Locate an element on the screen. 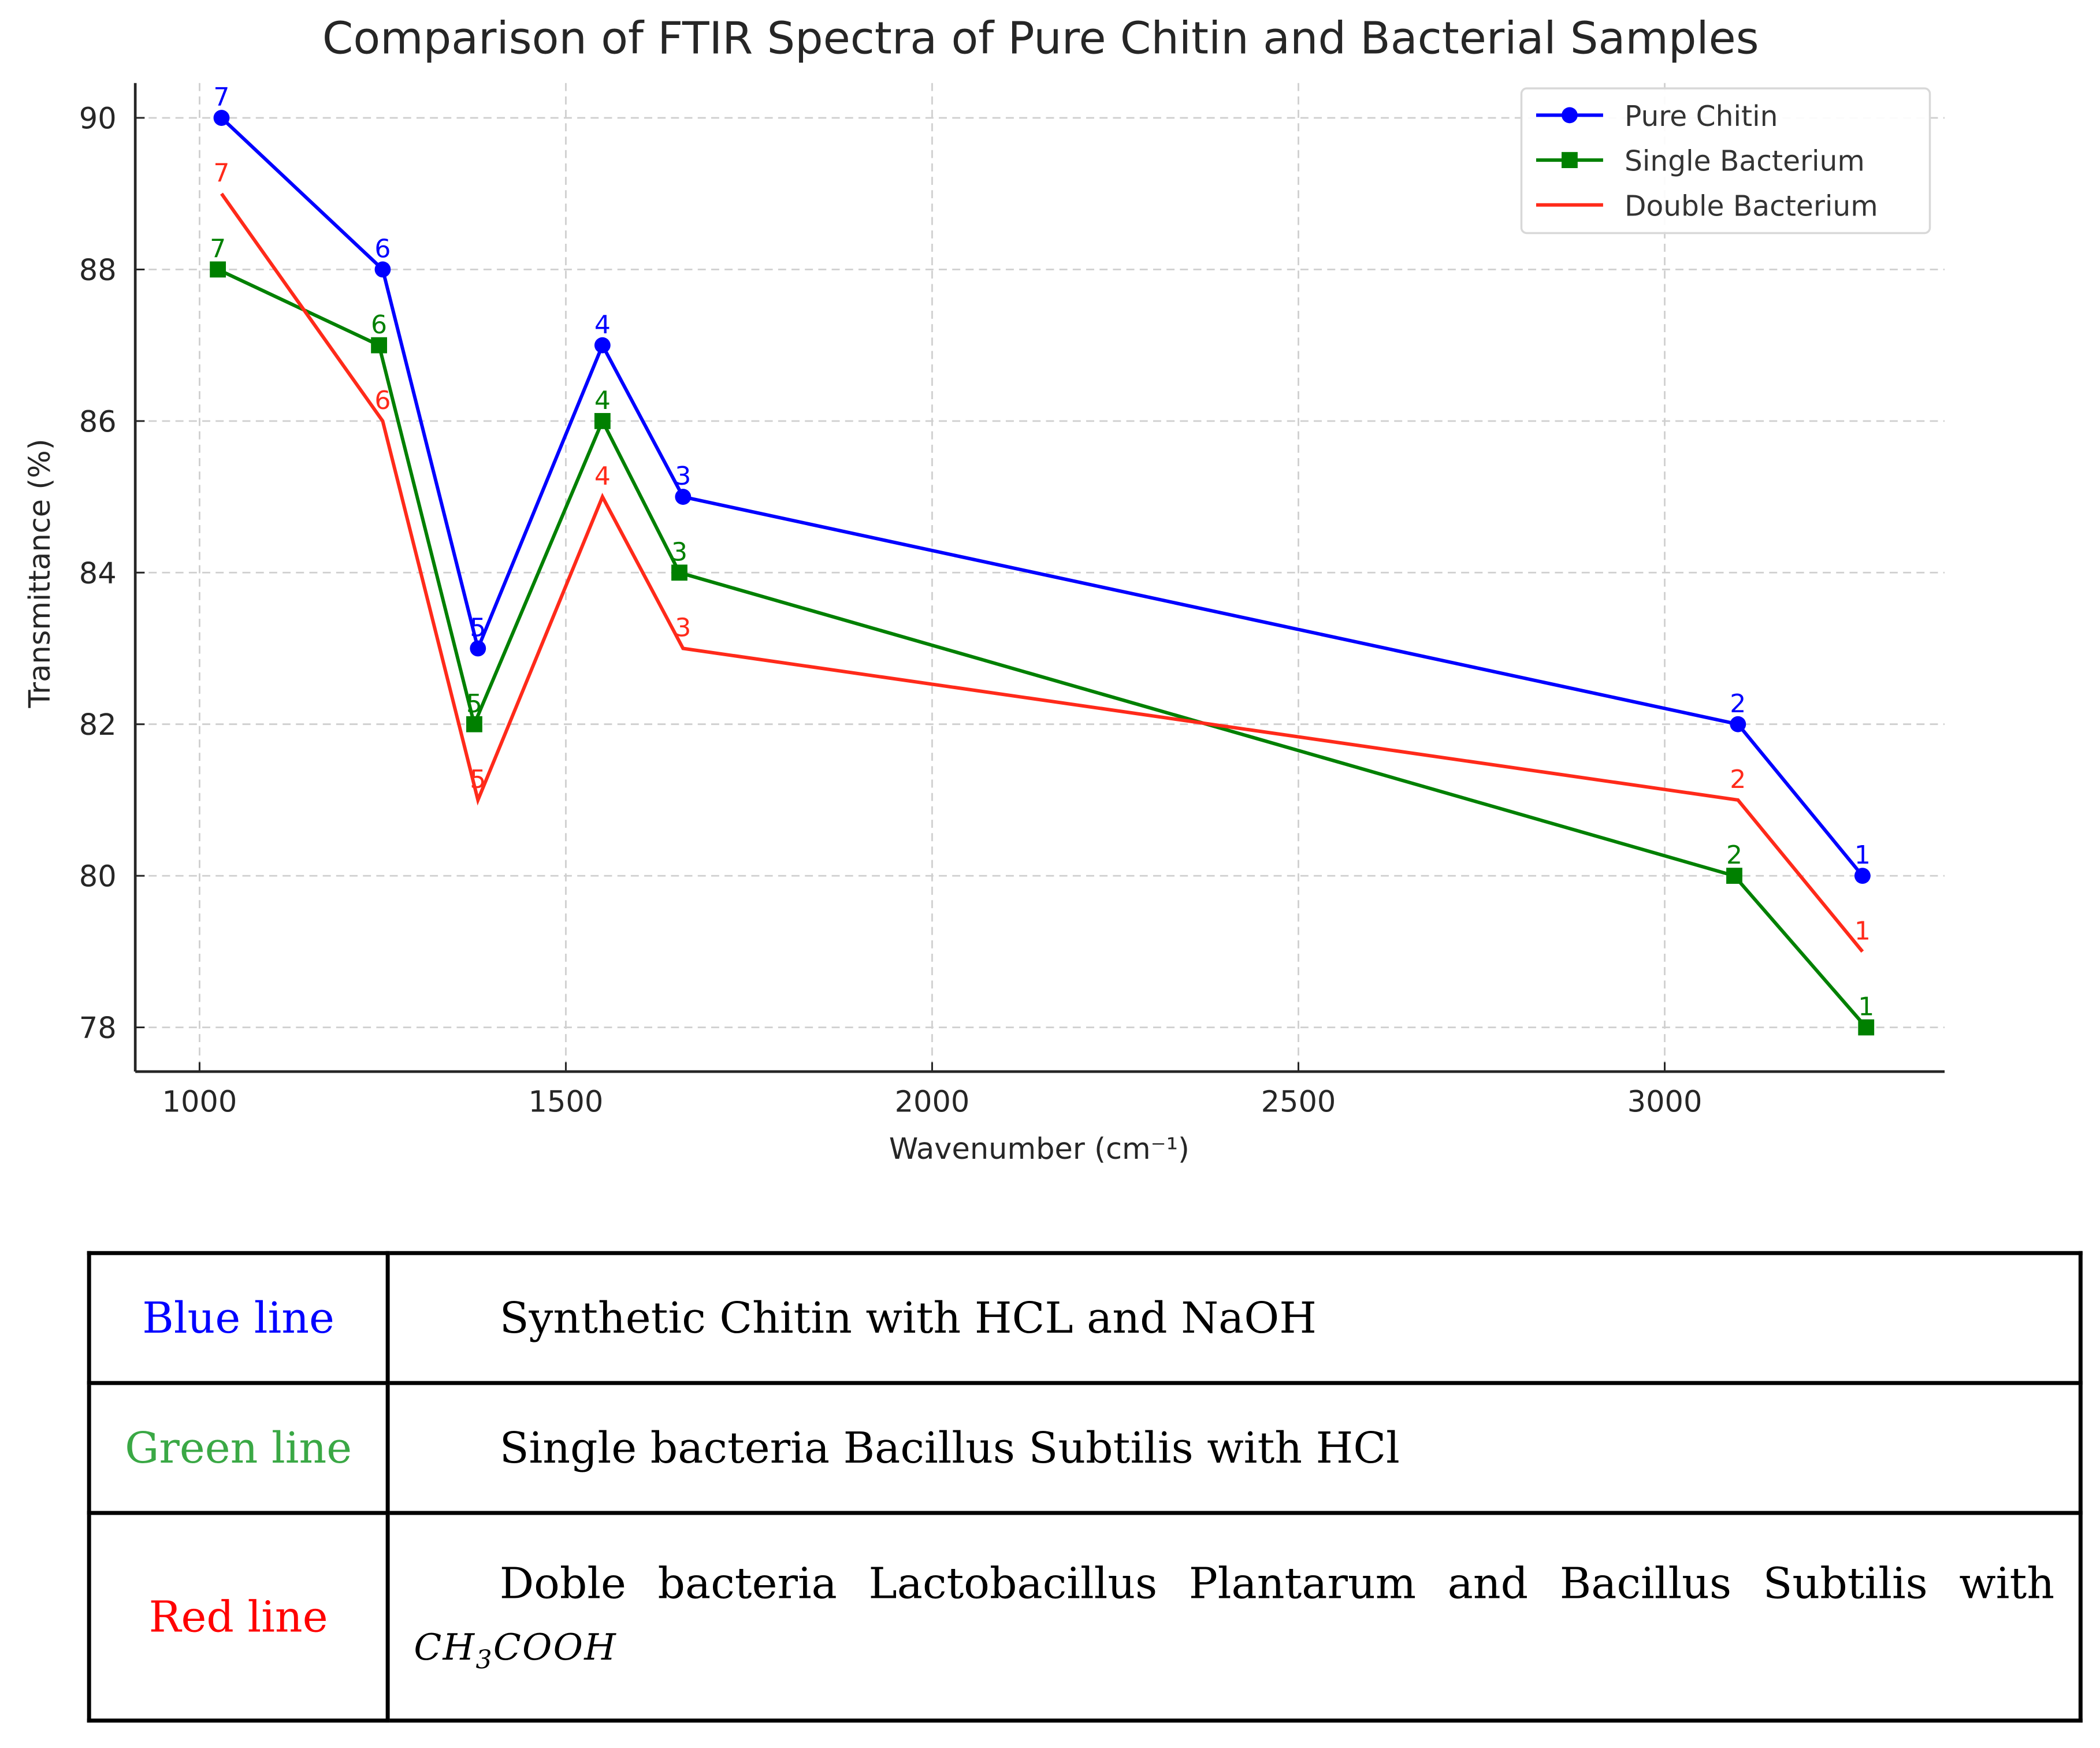 This screenshot has height=1748, width=2100. legend-entry-label: Double Bacterium is located at coordinates (1752, 206).